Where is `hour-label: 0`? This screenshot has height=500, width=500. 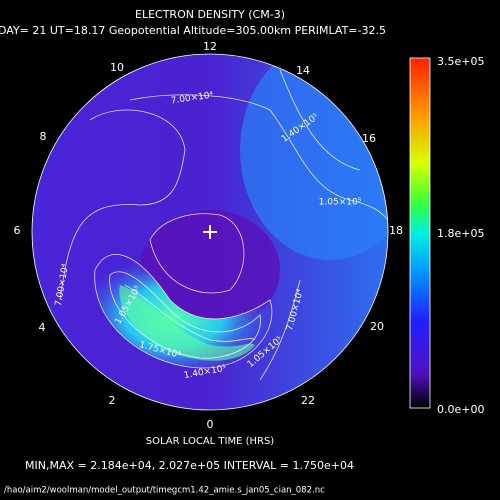
hour-label: 0 is located at coordinates (210, 424).